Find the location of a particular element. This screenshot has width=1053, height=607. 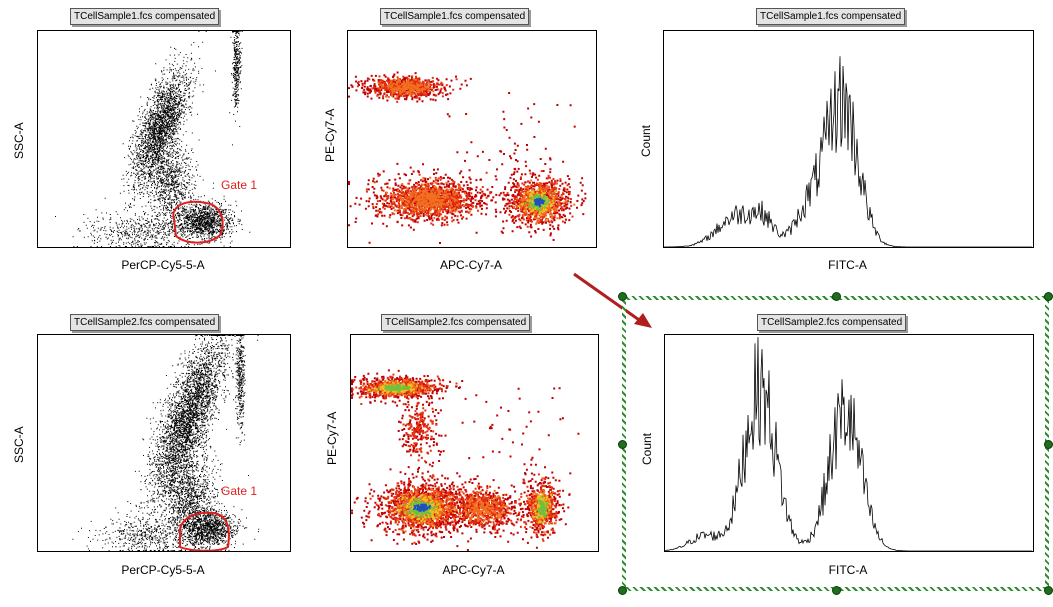

resize-handle-sw is located at coordinates (622, 590).